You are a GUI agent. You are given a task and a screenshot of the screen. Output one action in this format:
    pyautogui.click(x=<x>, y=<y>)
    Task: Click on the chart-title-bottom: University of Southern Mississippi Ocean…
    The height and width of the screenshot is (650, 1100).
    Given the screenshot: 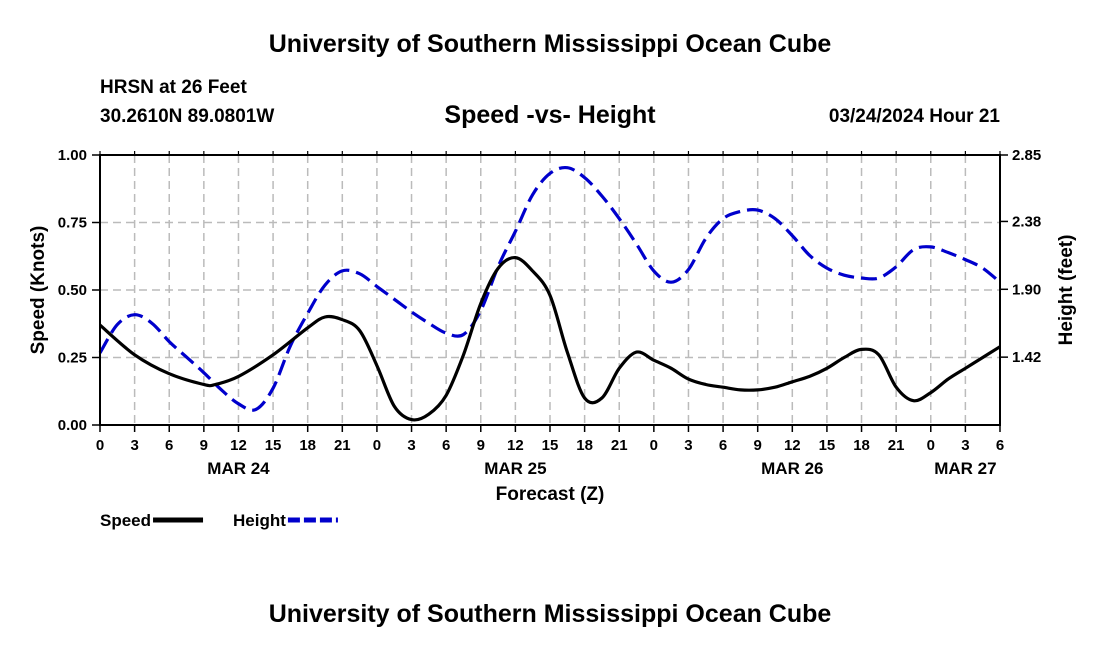 What is the action you would take?
    pyautogui.click(x=550, y=614)
    